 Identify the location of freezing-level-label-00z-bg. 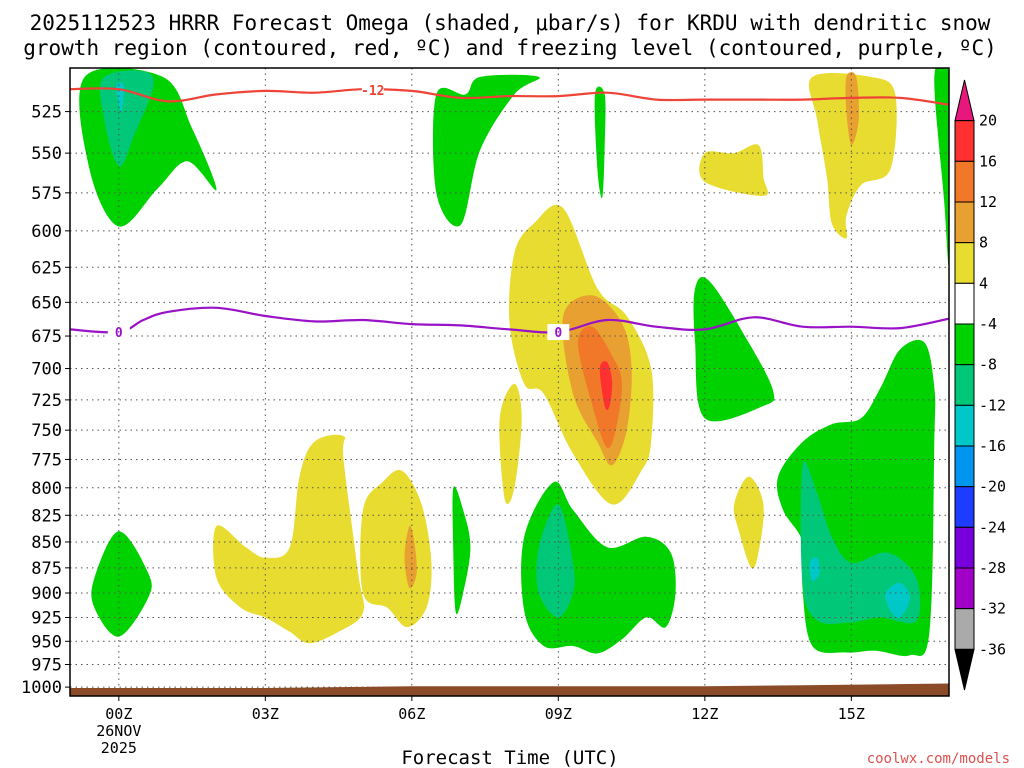
(118, 332).